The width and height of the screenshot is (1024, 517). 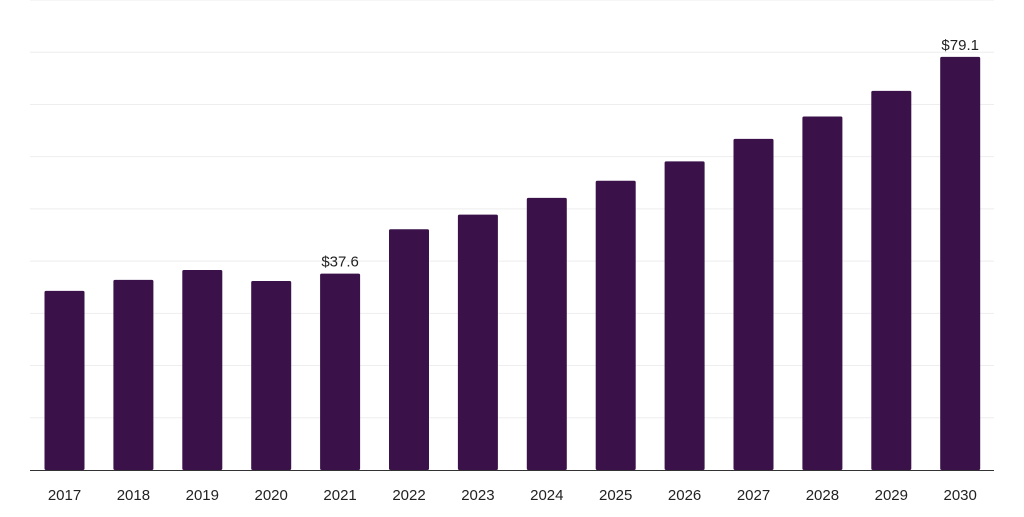 What do you see at coordinates (133, 374) in the screenshot?
I see `bar-2018` at bounding box center [133, 374].